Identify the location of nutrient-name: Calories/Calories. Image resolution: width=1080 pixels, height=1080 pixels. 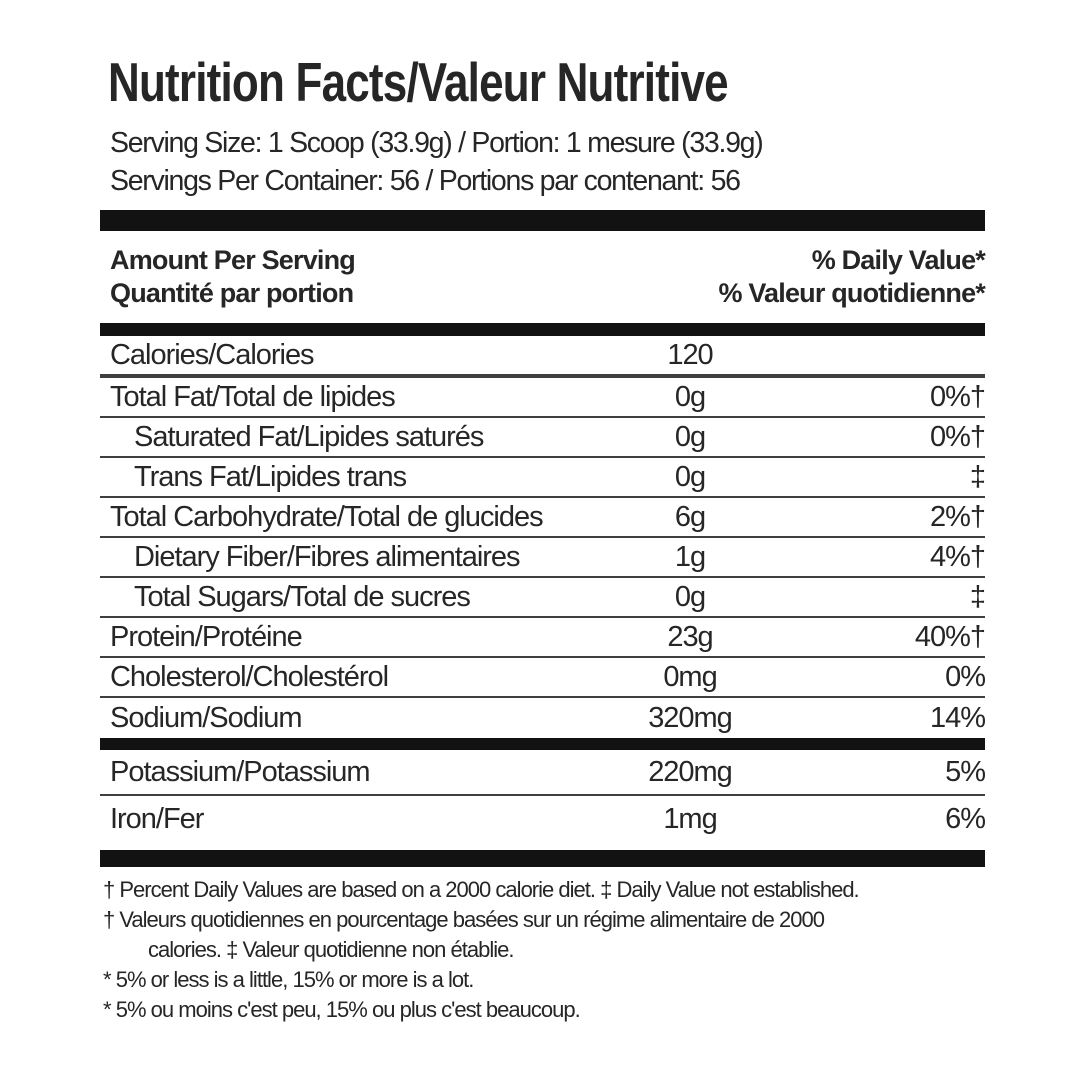
(212, 354).